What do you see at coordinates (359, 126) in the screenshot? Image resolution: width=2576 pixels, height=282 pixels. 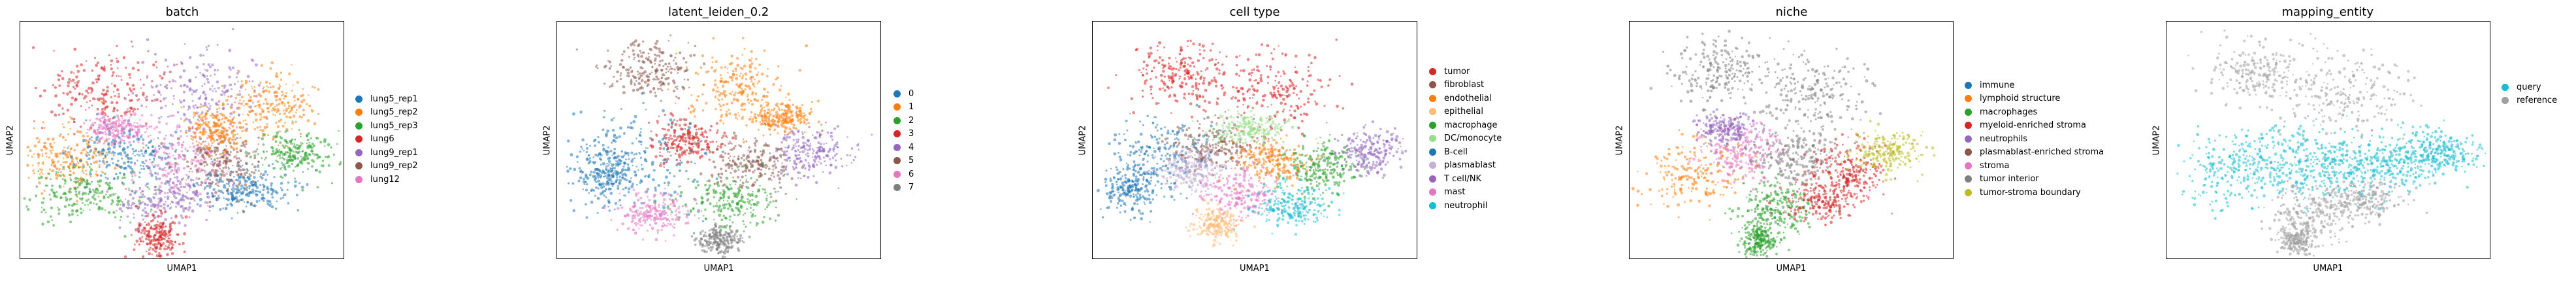 I see `legend-marker` at bounding box center [359, 126].